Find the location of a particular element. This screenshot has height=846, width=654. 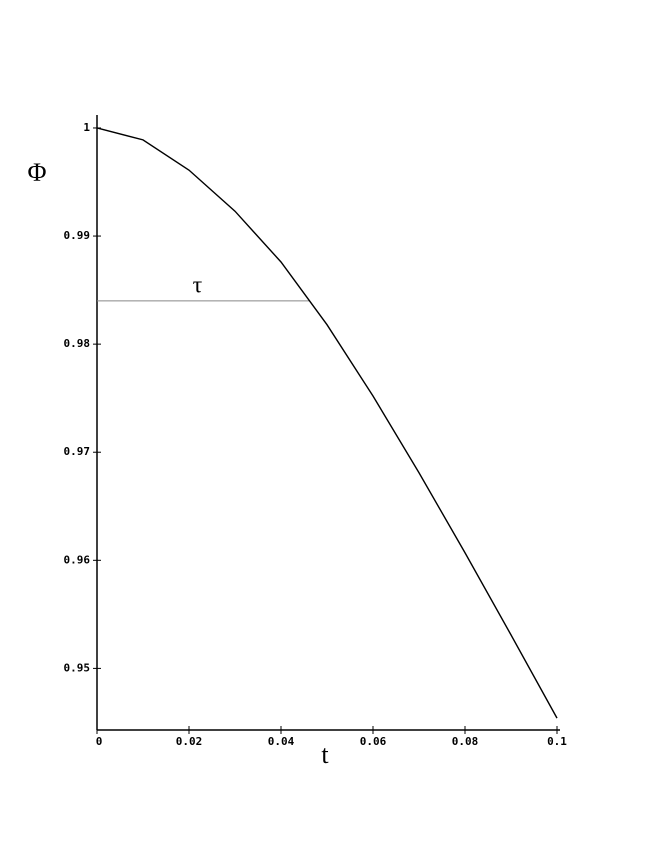

x-tick-label: 0.04 is located at coordinates (281, 741).